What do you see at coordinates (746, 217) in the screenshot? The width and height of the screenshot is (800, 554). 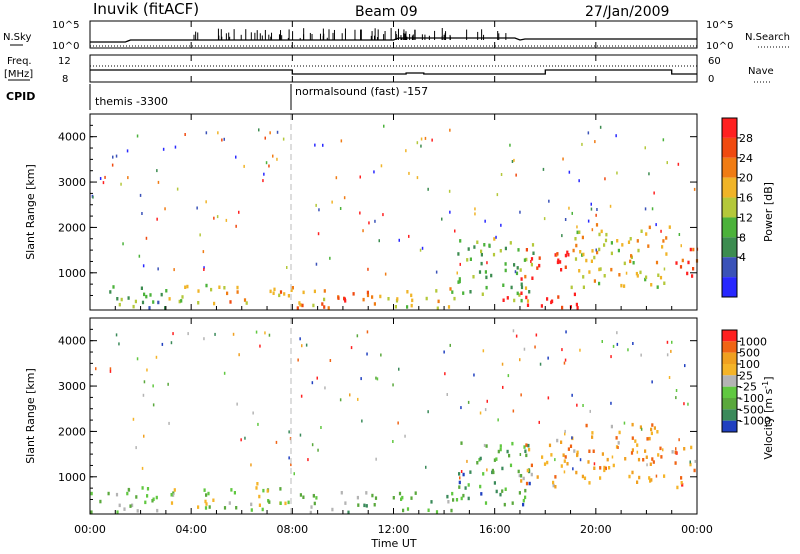 I see `colorbar-tick-label: 12` at bounding box center [746, 217].